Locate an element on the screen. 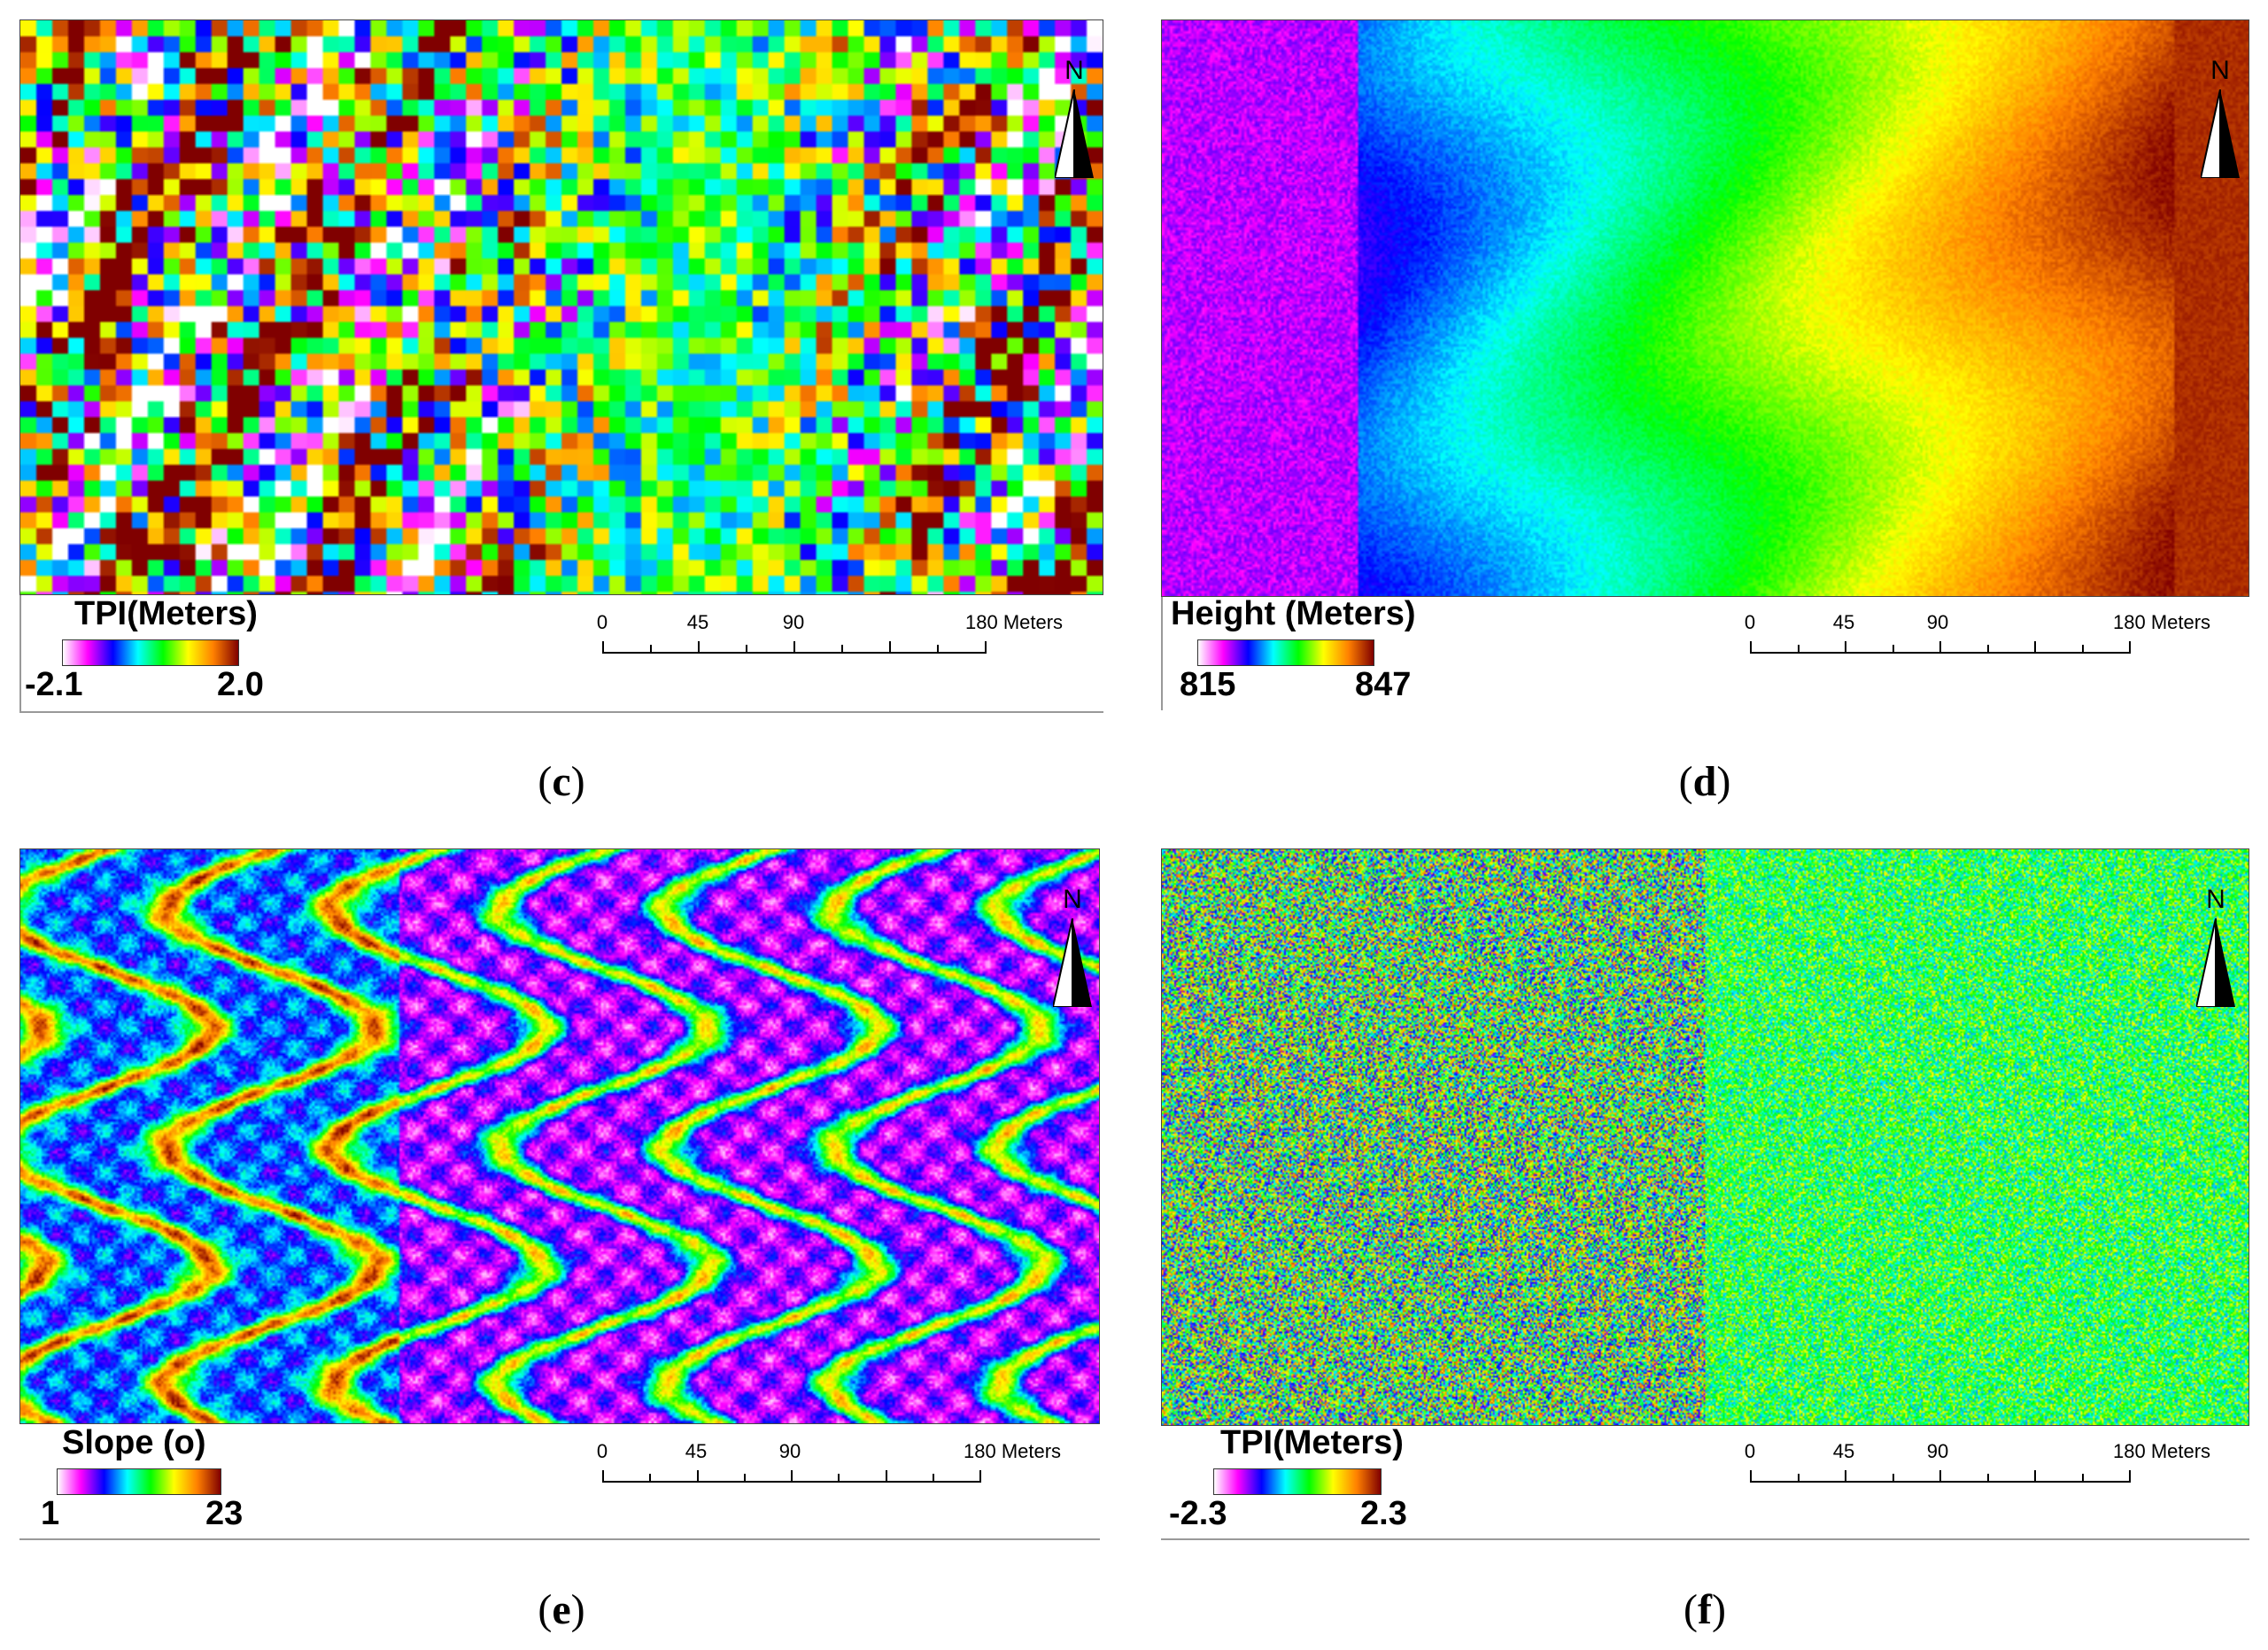  legend-max-f: 2.3 is located at coordinates (1384, 1514).